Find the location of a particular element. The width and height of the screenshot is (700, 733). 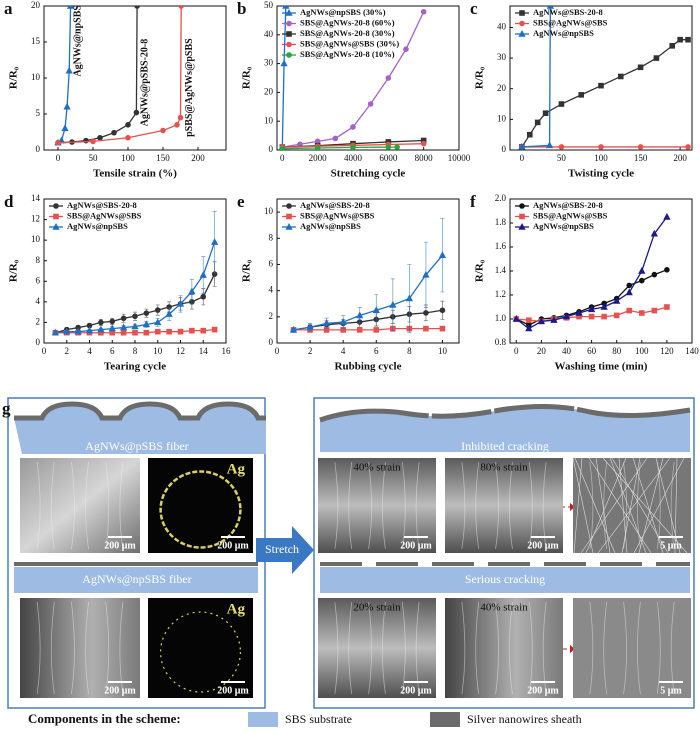

sheath-schematic is located at coordinates (505, 413).